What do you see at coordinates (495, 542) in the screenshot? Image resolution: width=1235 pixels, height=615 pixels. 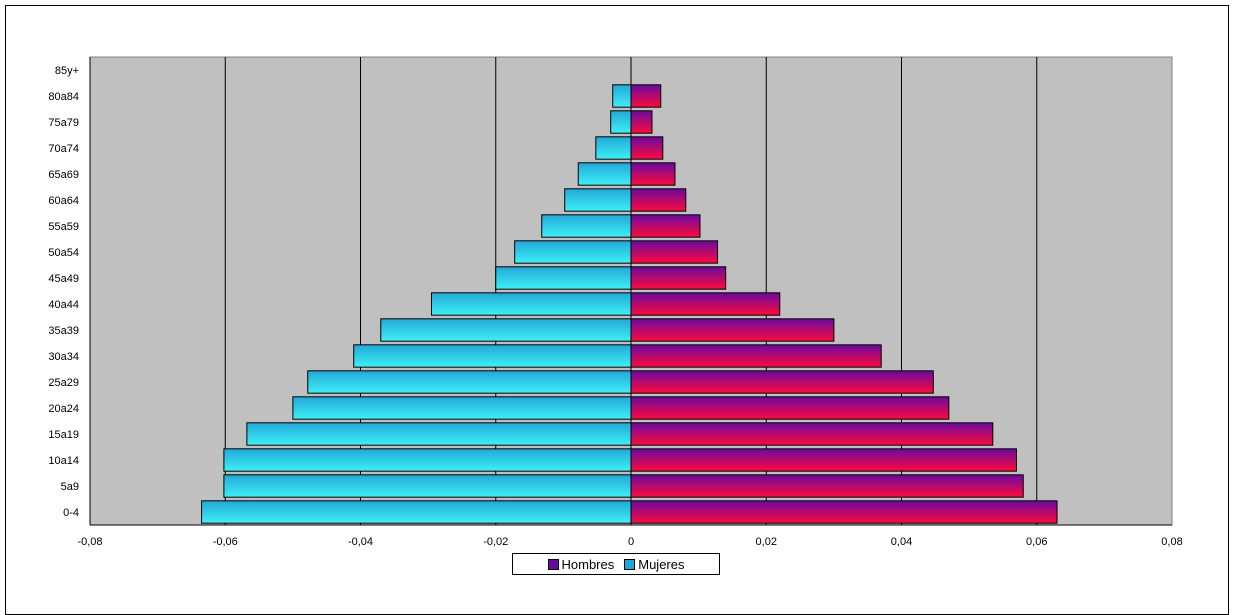 I see `x-tick-label: -0,02` at bounding box center [495, 542].